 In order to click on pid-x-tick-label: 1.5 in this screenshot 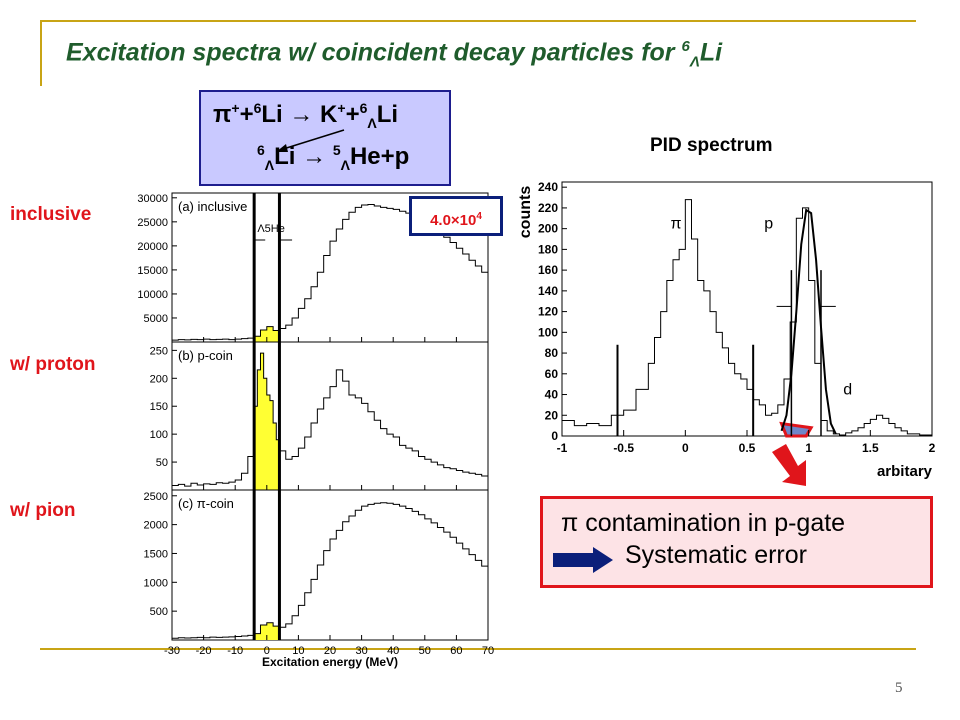, I will do `click(870, 448)`.